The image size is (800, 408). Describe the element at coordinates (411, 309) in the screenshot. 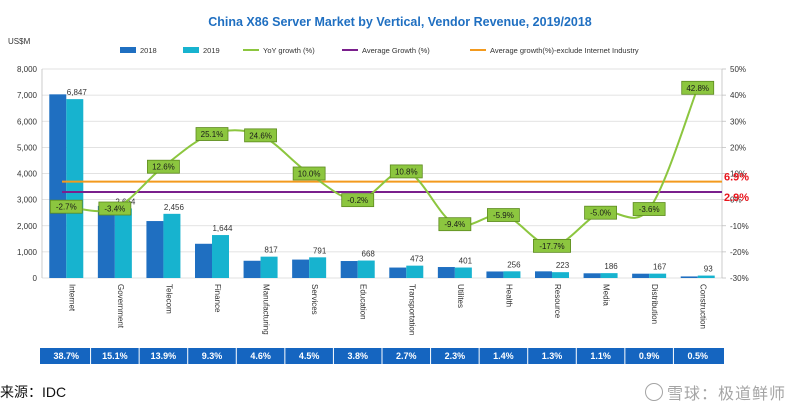

I see `category-label: Transportation` at that location.